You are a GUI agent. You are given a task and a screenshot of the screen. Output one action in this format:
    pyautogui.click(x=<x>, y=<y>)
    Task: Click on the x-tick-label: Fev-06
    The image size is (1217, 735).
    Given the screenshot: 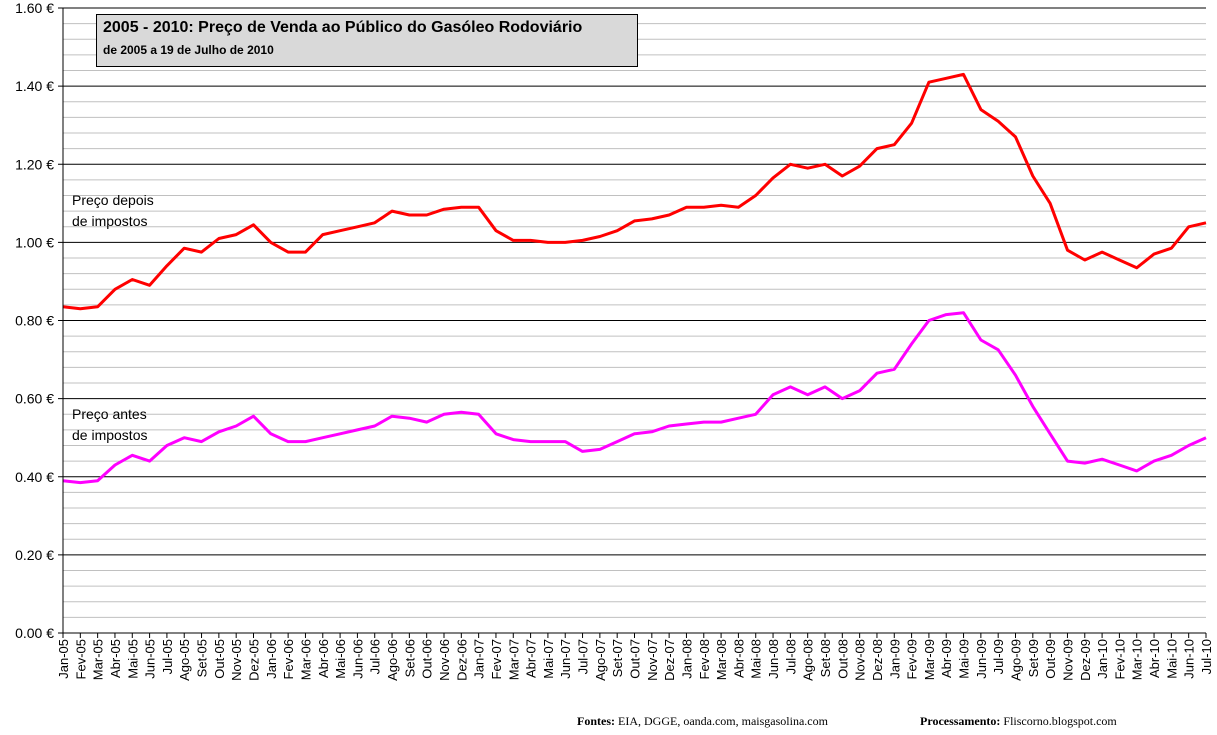 What is the action you would take?
    pyautogui.click(x=288, y=659)
    